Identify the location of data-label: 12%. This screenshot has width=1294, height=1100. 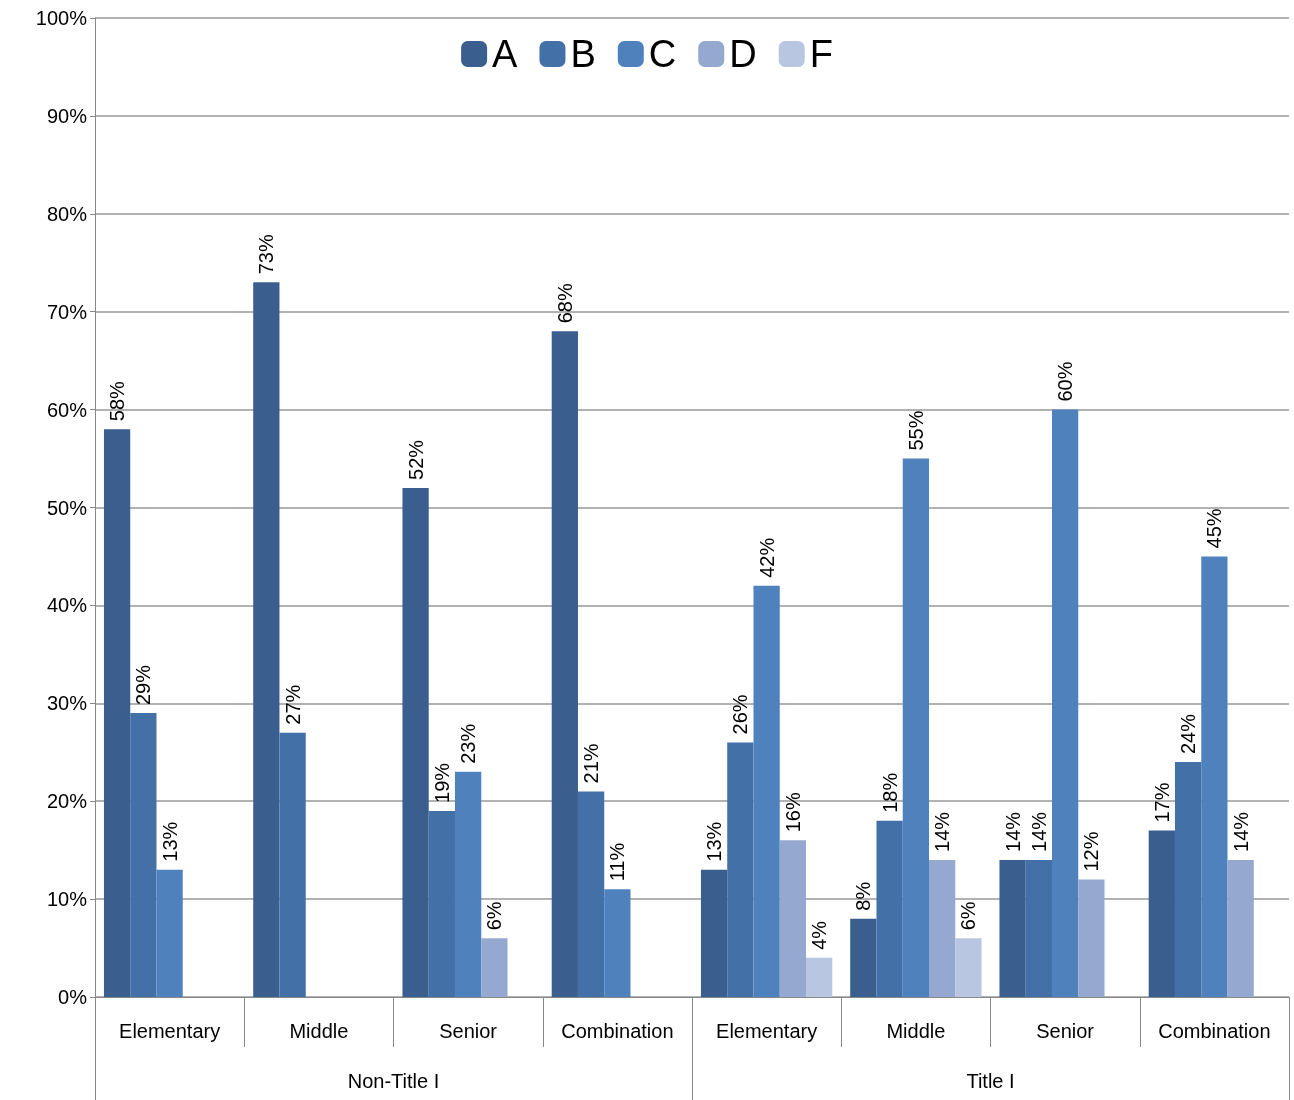
(1091, 851).